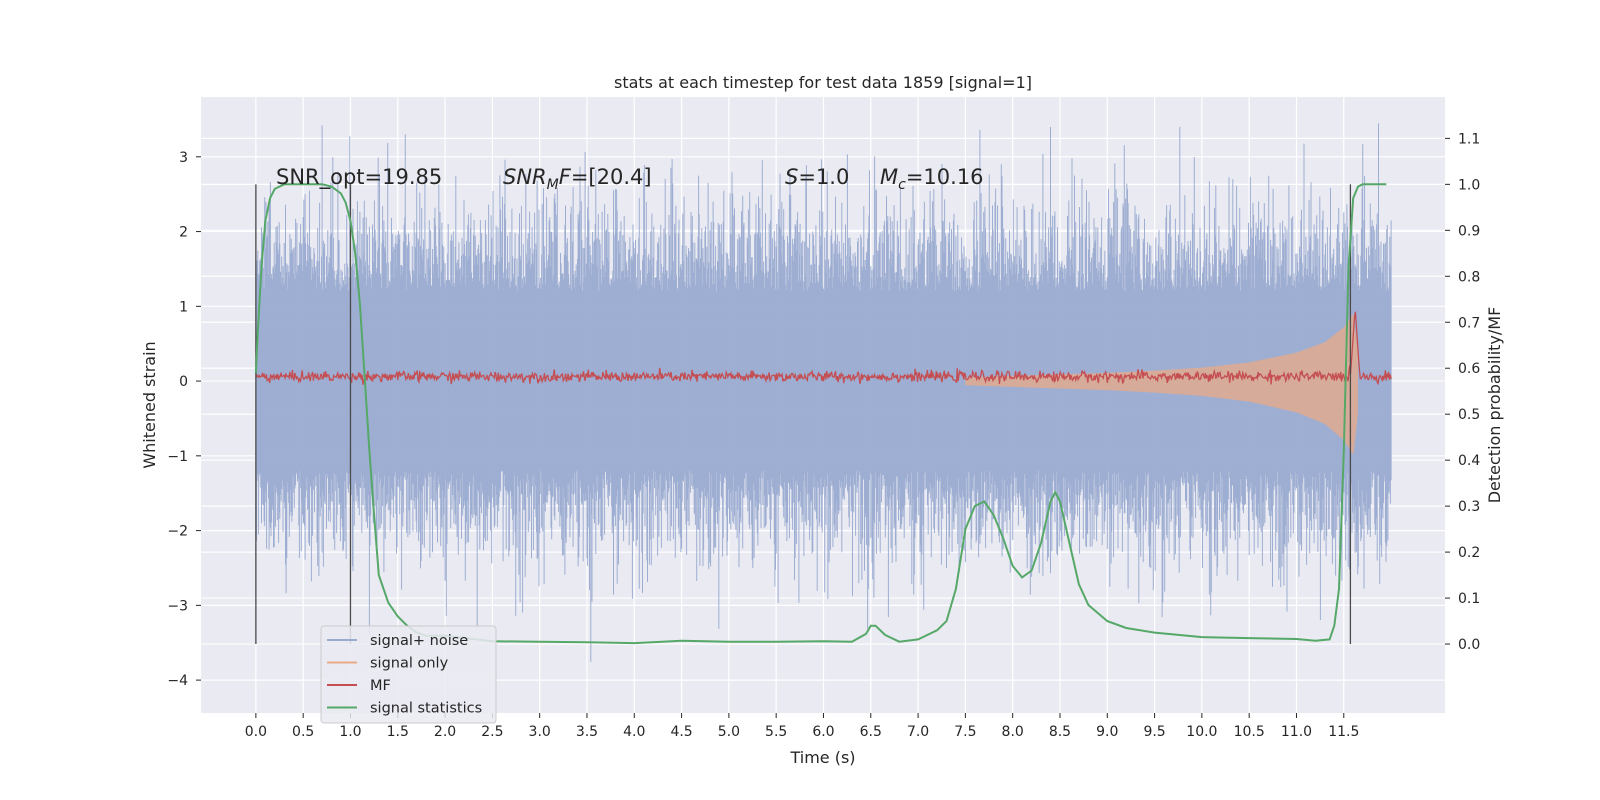 This screenshot has width=1600, height=800. Describe the element at coordinates (791, 177) in the screenshot. I see `s-name: S` at that location.